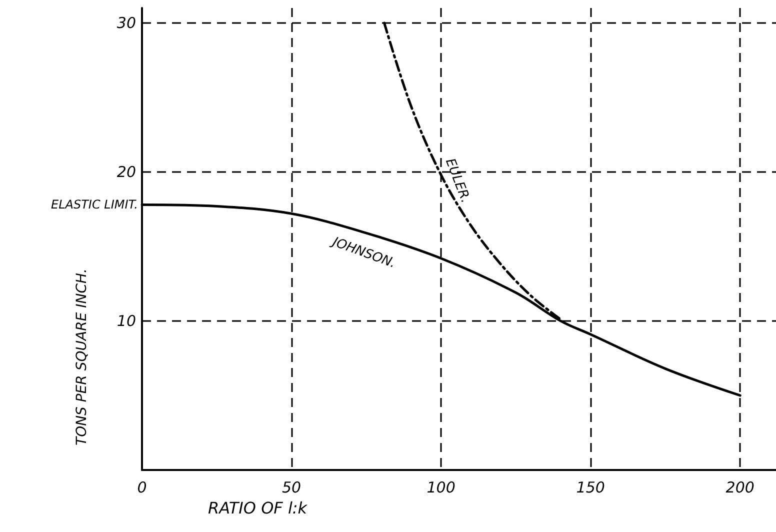 Image resolution: width=776 pixels, height=532 pixels. I want to click on x-tick-label: 50, so click(292, 487).